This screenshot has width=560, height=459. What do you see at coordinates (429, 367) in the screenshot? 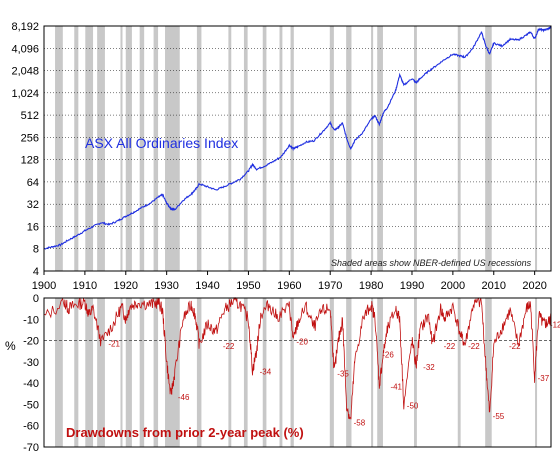
I see `drawdown-label: -32` at bounding box center [429, 367].